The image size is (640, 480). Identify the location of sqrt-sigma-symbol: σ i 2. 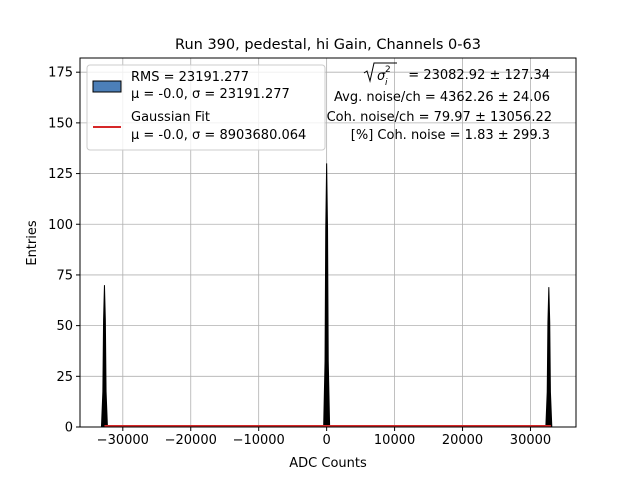
(380, 75).